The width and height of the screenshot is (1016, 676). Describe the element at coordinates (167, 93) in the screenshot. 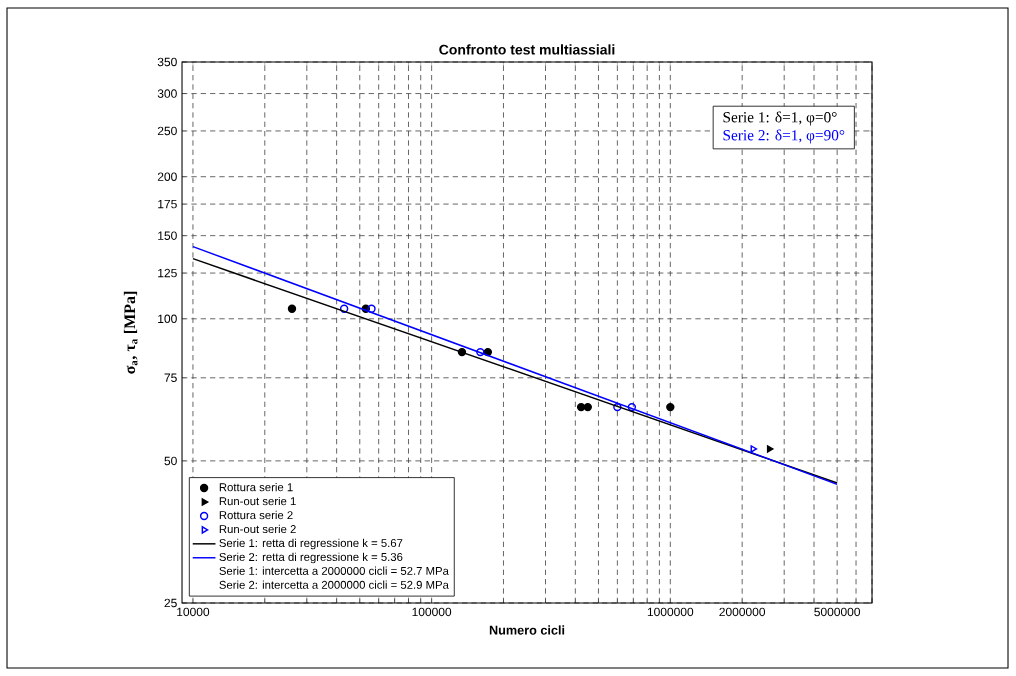

I see `y-tick-label: 300` at that location.